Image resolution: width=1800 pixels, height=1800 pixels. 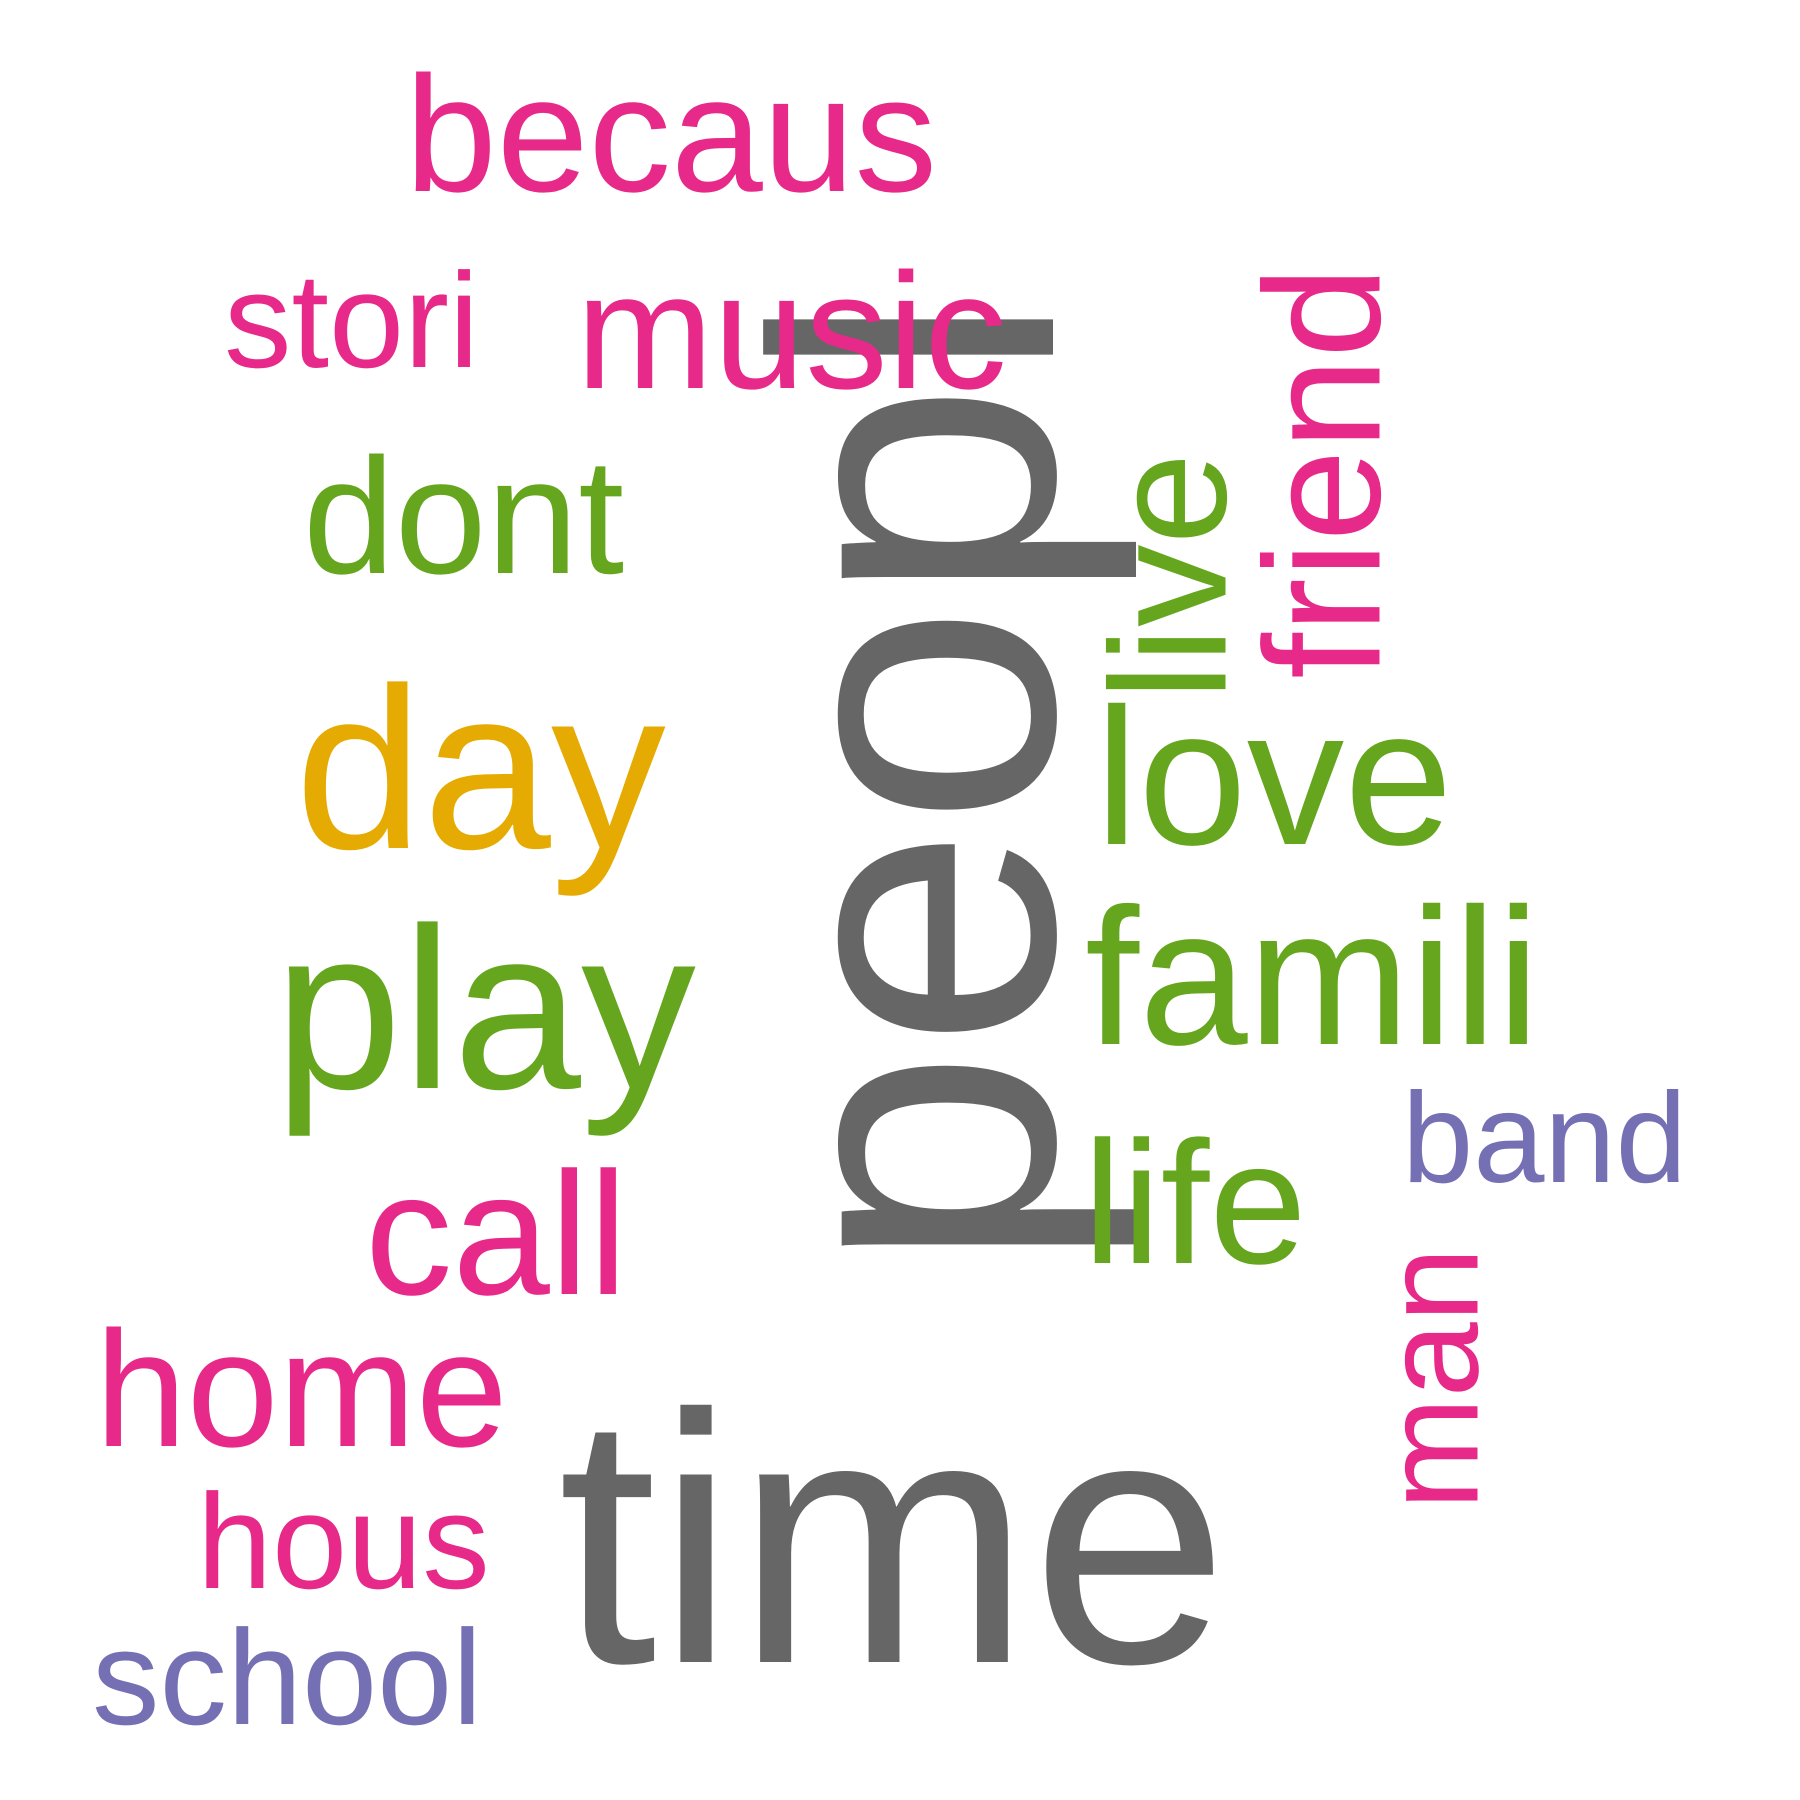 What do you see at coordinates (464, 516) in the screenshot?
I see `word-dont: dont` at bounding box center [464, 516].